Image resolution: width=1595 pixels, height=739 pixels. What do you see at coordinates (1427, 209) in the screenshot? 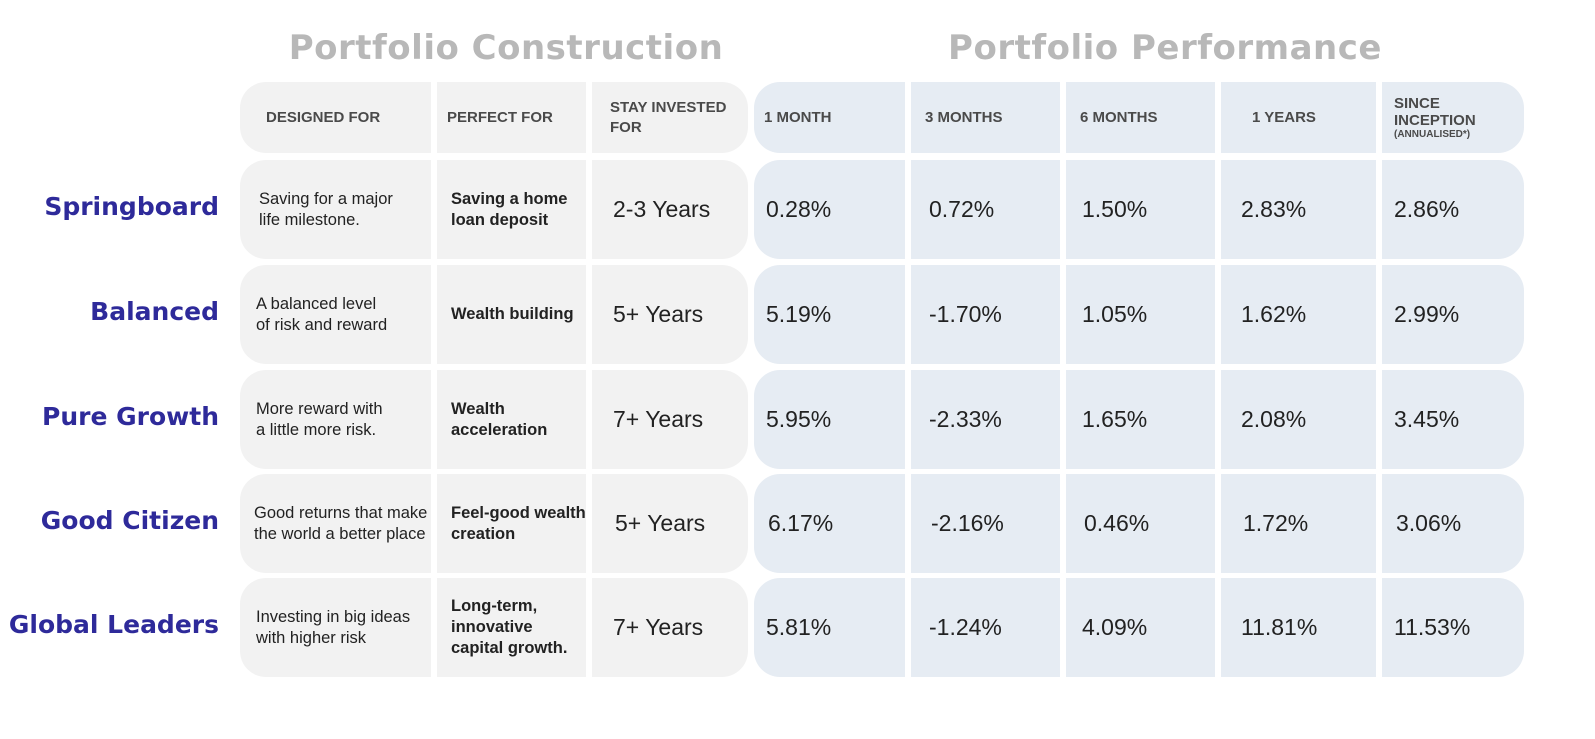
I see `return-since-inception-value: 2.86%` at bounding box center [1427, 209].